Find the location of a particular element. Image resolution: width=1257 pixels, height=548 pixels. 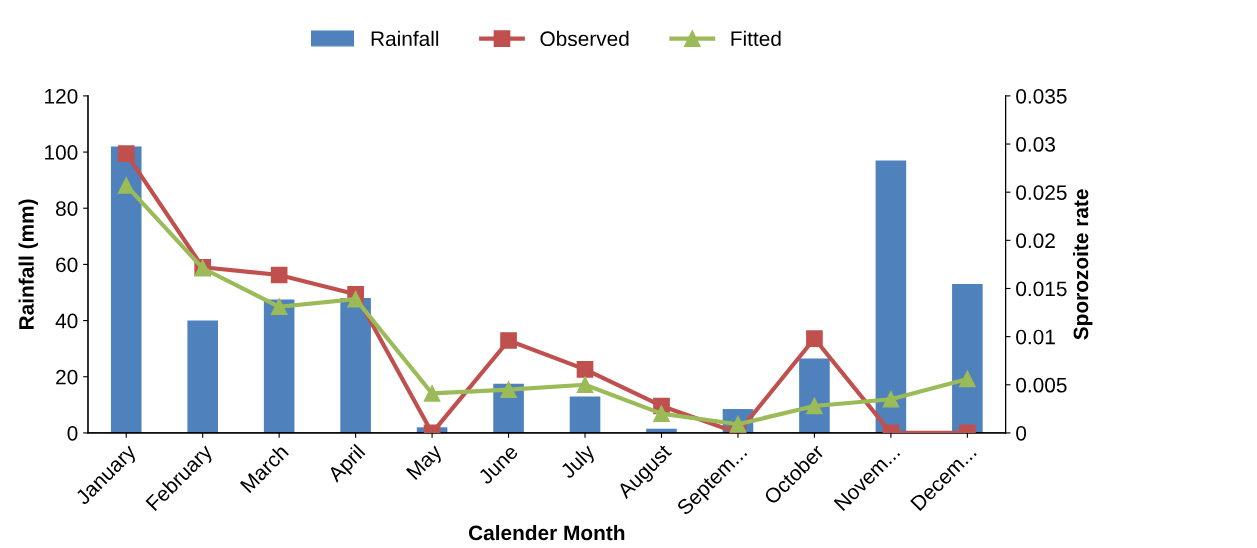

y2-tick-label: 0.005 is located at coordinates (1041, 385).